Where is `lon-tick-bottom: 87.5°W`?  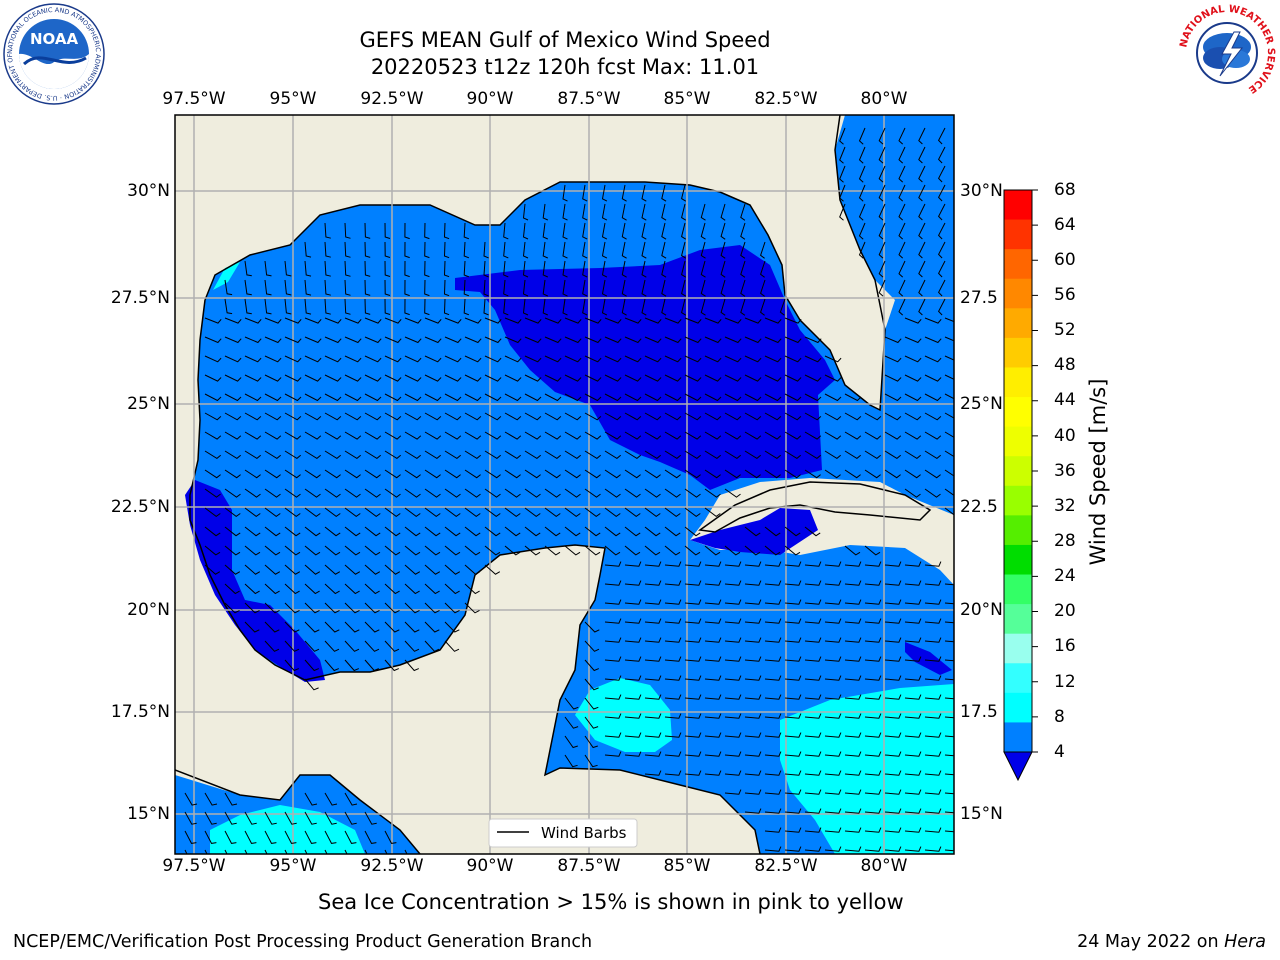
lon-tick-bottom: 87.5°W is located at coordinates (589, 866).